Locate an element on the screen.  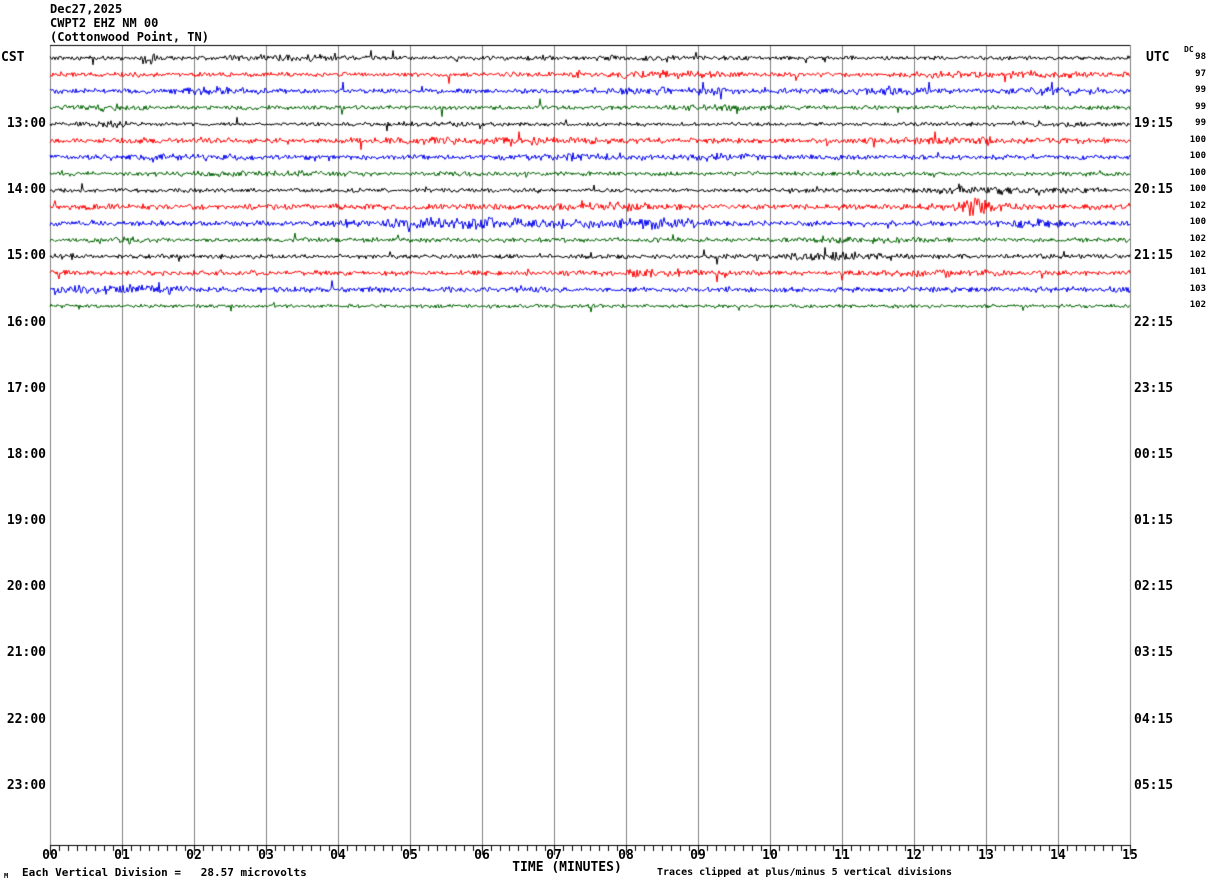
header-date: Dec27,2025 is located at coordinates (86, 9).